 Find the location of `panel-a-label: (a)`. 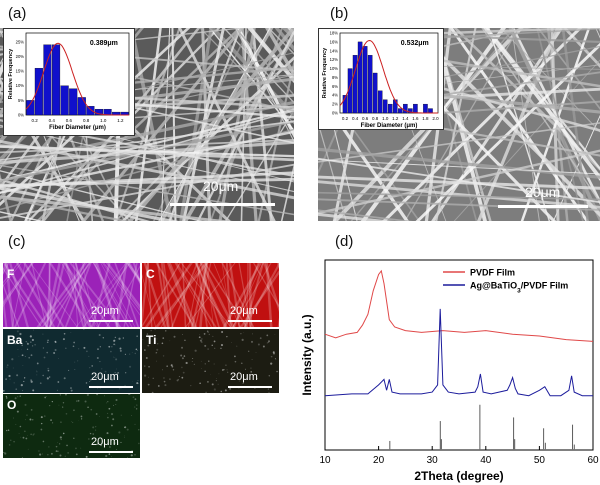

panel-a-label: (a) is located at coordinates (17, 13).